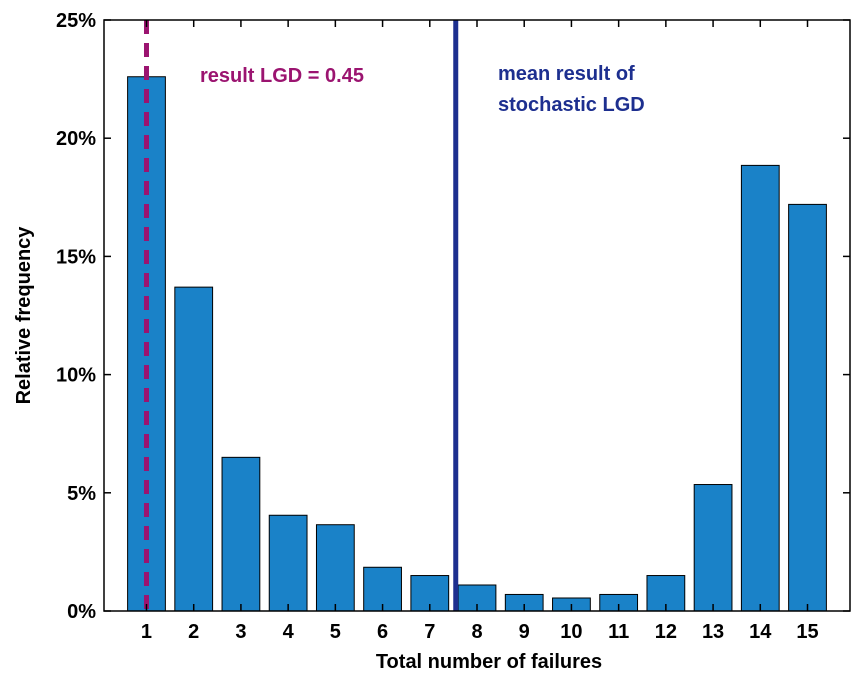 The image size is (865, 673). What do you see at coordinates (76, 139) in the screenshot?
I see `y-tick-label: 20%` at bounding box center [76, 139].